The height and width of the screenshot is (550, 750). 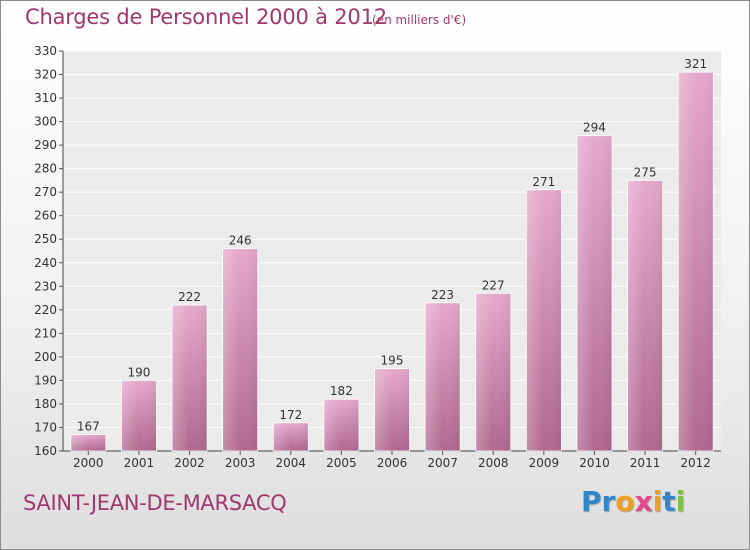 I want to click on bar-value-label: 275, so click(x=645, y=172).